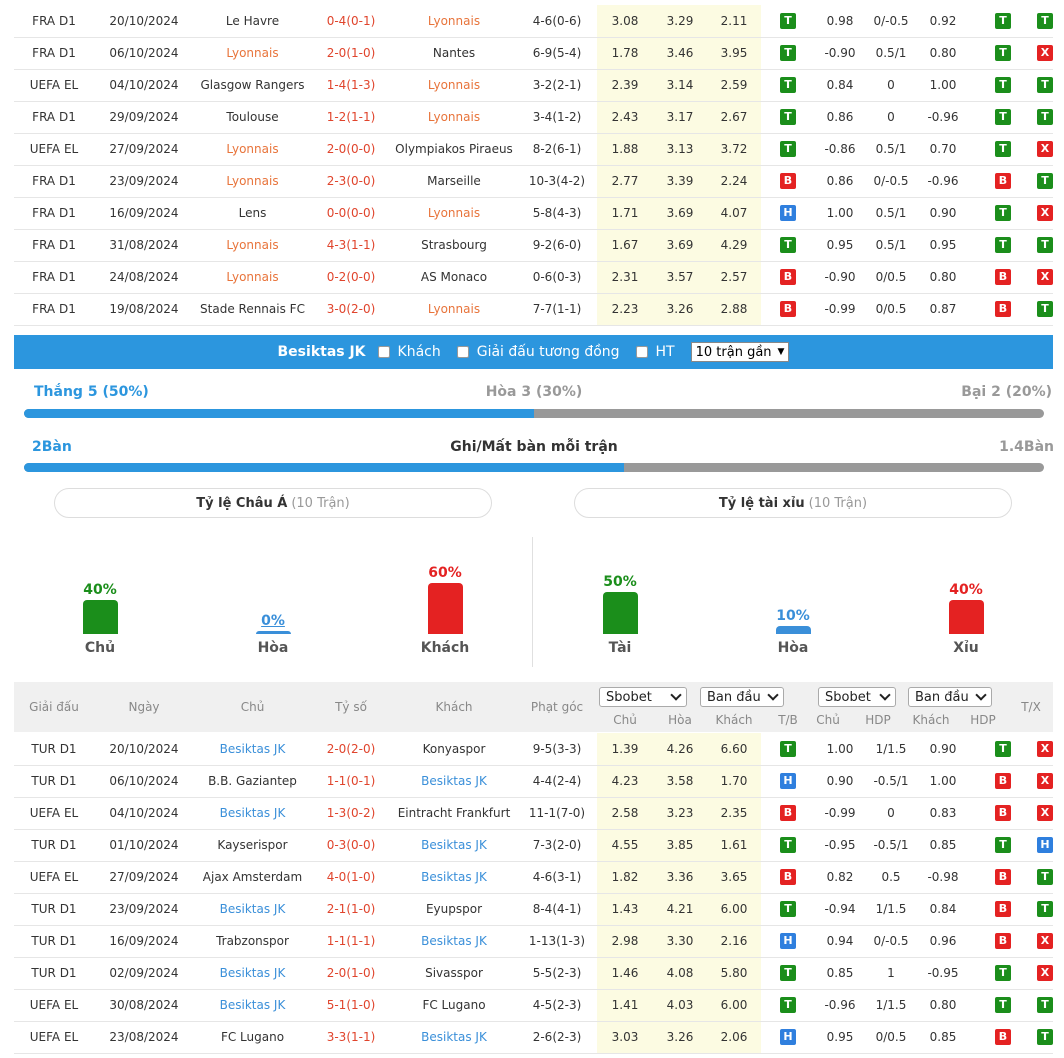  What do you see at coordinates (734, 749) in the screenshot?
I see `odds-away-cell: 6.60` at bounding box center [734, 749].